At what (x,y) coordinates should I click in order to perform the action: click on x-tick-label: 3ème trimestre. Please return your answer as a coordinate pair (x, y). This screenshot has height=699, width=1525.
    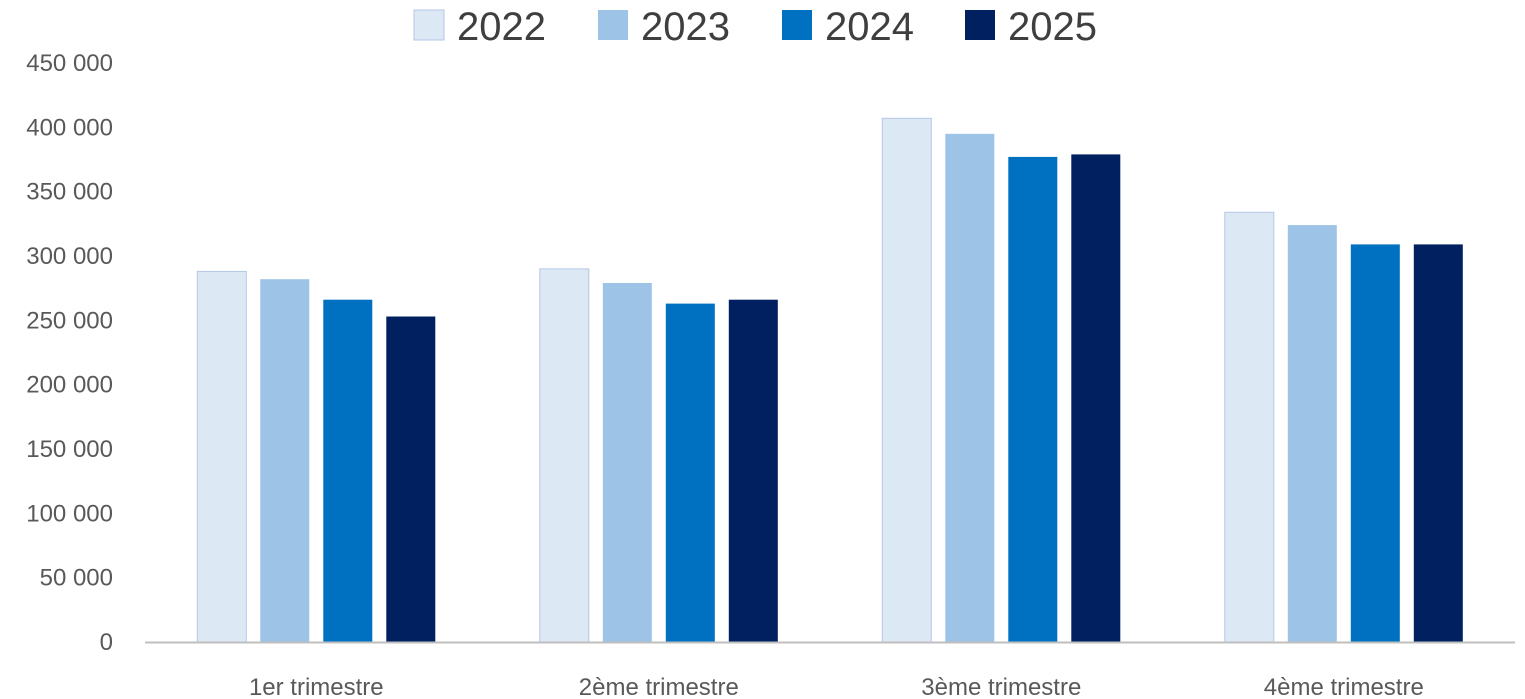
    Looking at the image, I should click on (1001, 686).